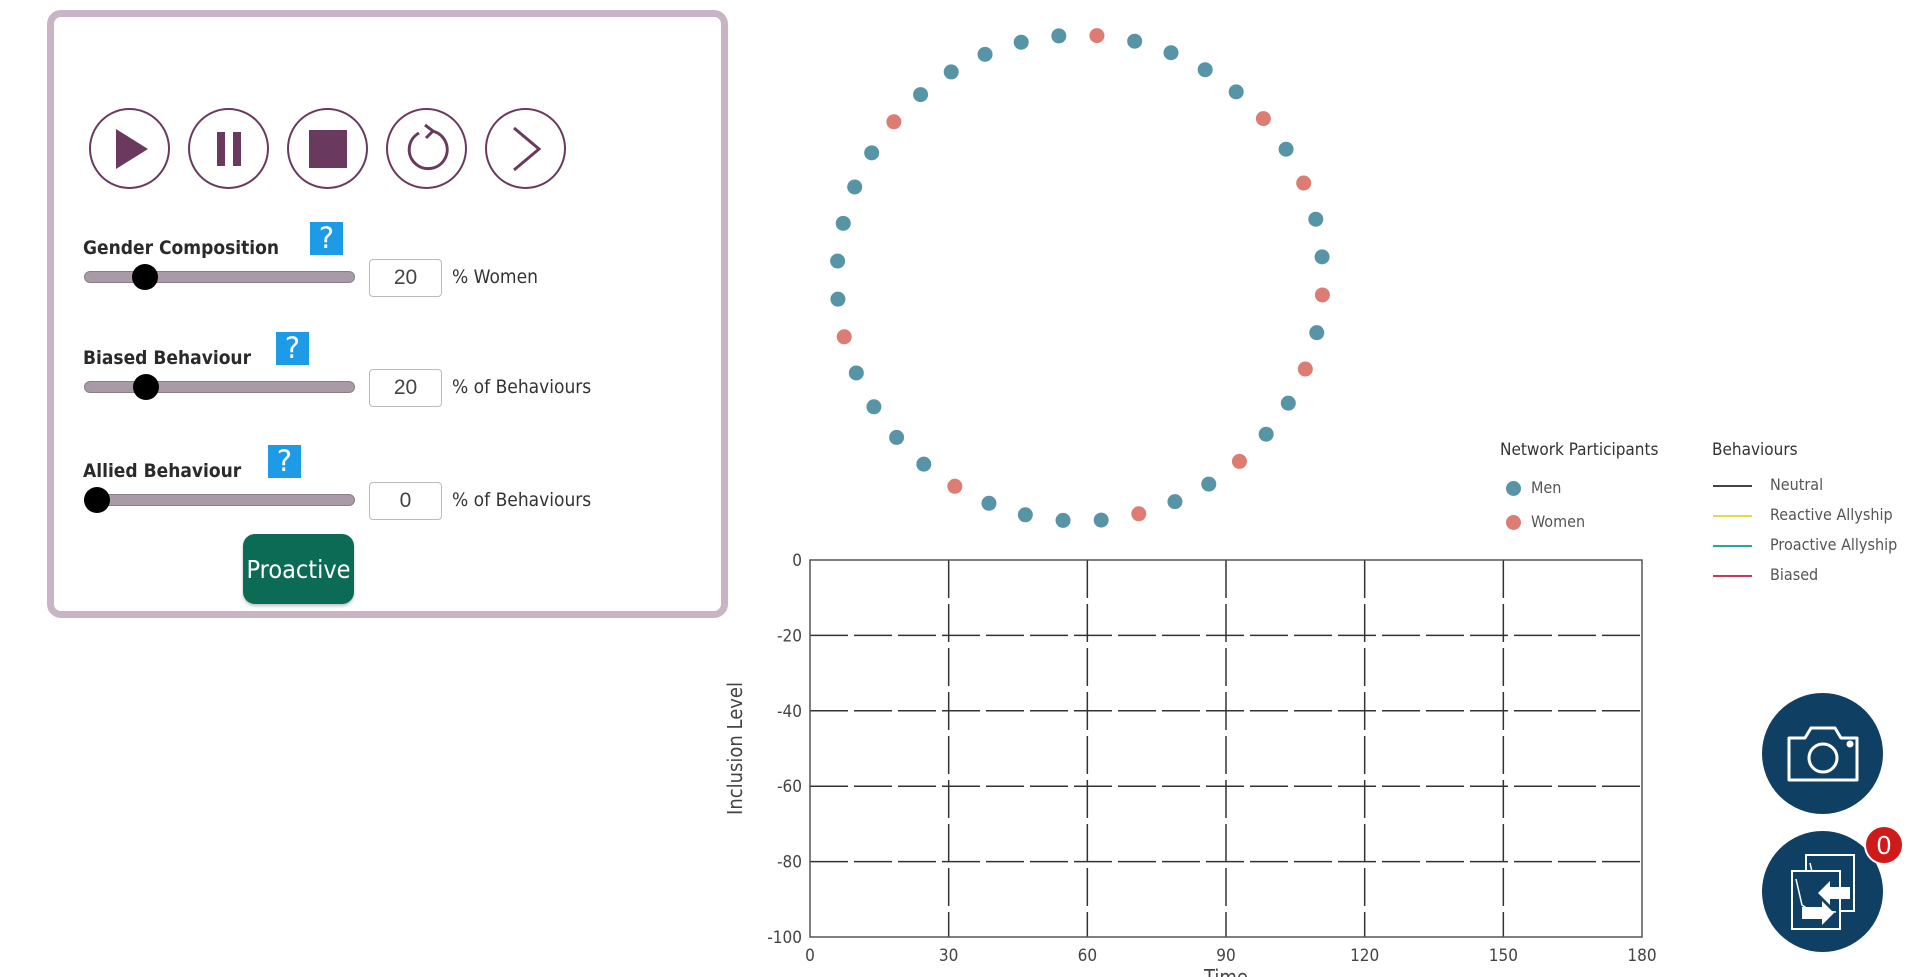 This screenshot has width=1920, height=977. What do you see at coordinates (1558, 521) in the screenshot?
I see `legend-women-label: Women` at bounding box center [1558, 521].